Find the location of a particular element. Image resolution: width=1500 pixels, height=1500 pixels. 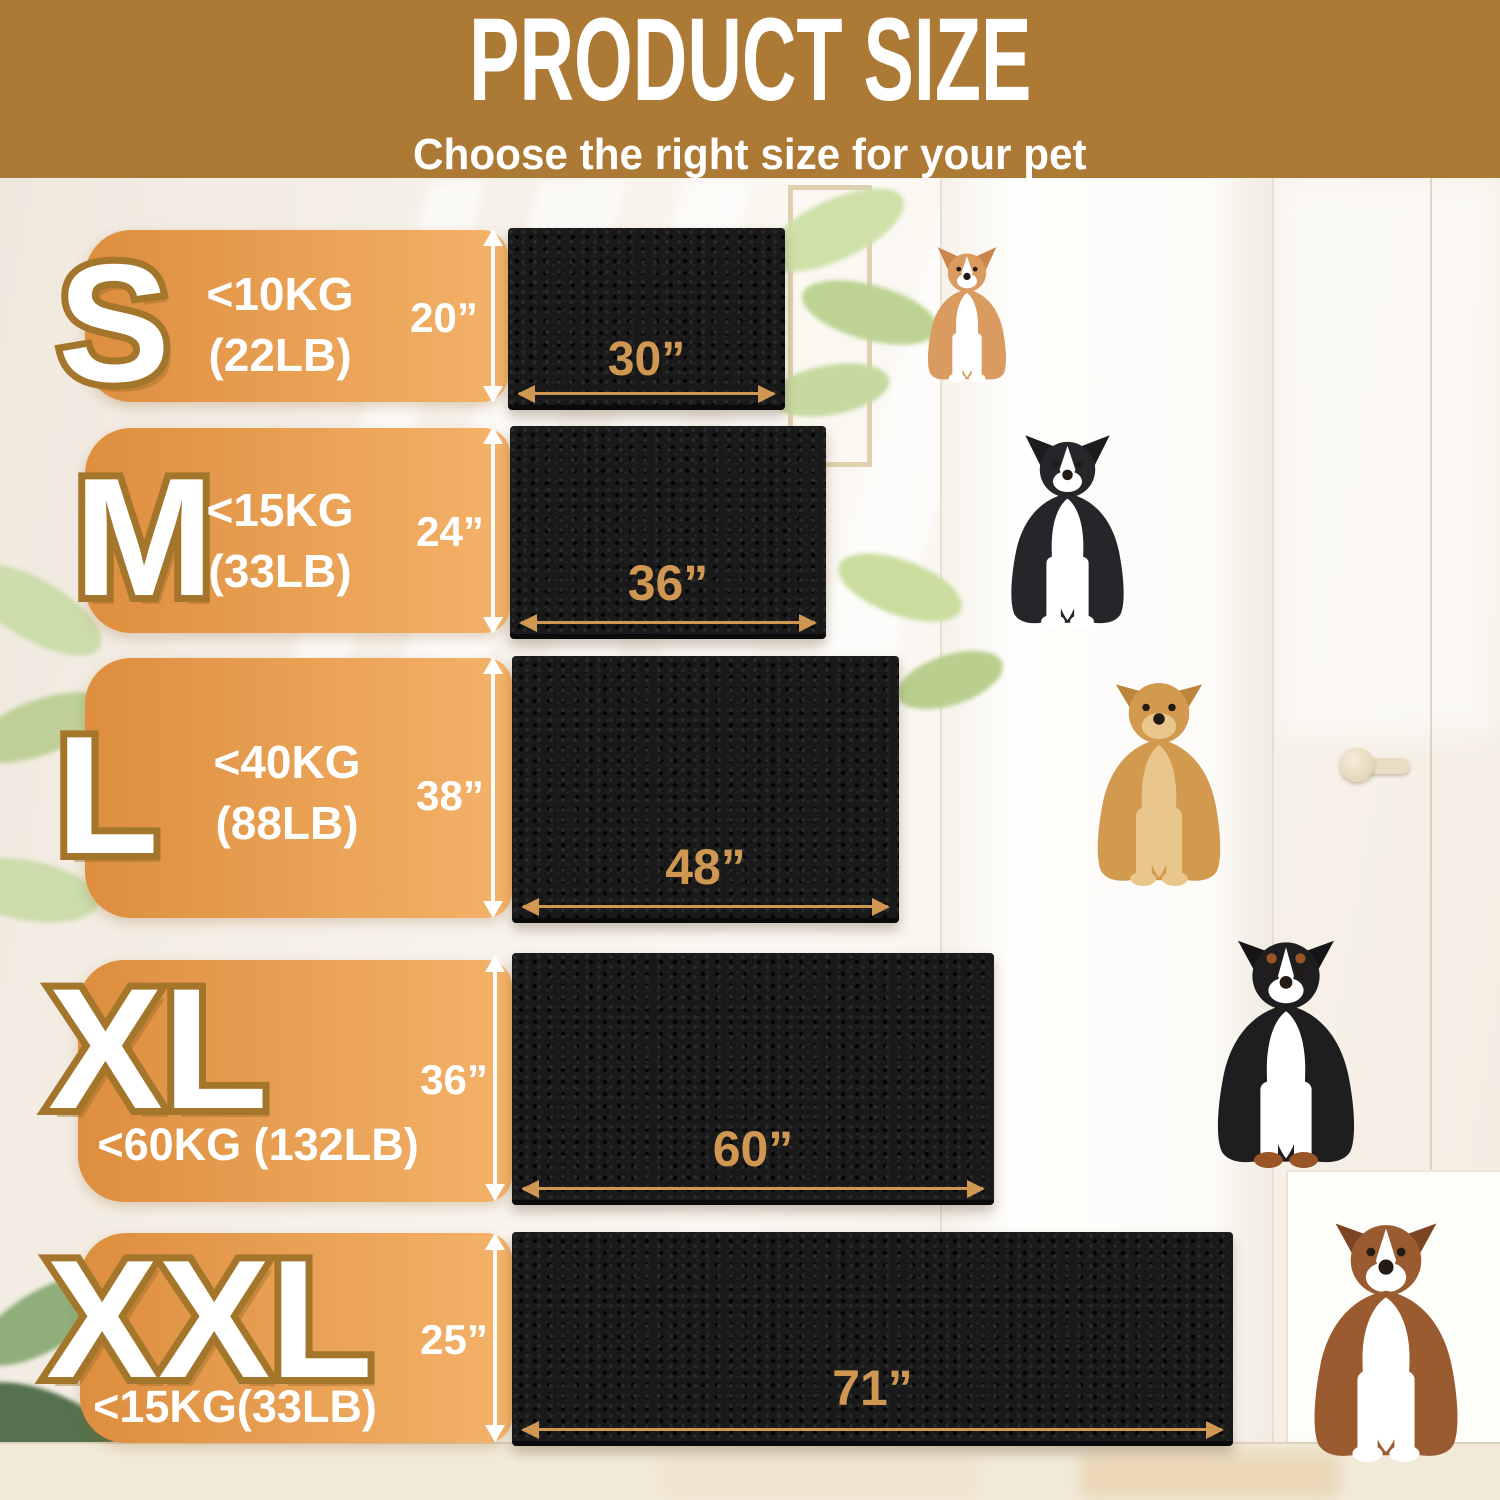

door-knob is located at coordinates (1357, 765).